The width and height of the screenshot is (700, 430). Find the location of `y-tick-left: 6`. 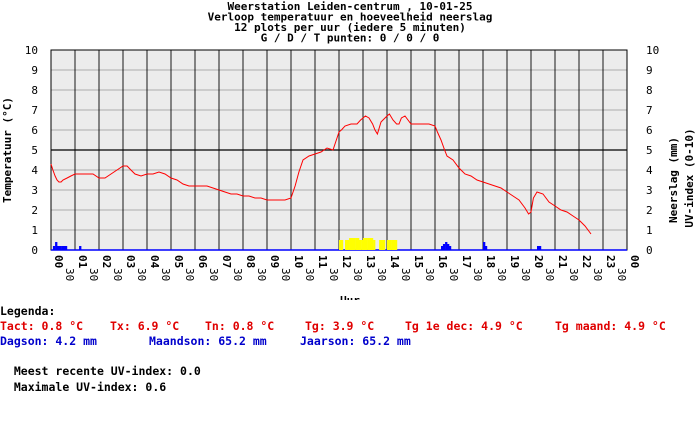

y-tick-left: 6 is located at coordinates (34, 130).